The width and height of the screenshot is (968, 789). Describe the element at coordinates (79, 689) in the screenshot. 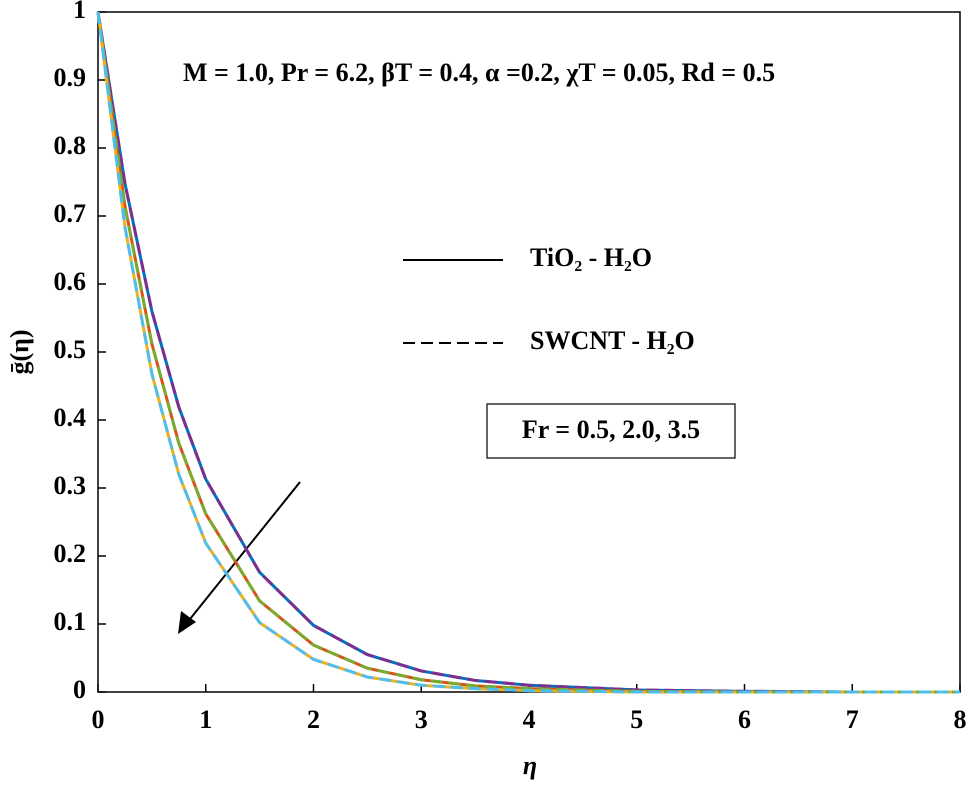

I see `y-tick-label: 0` at that location.